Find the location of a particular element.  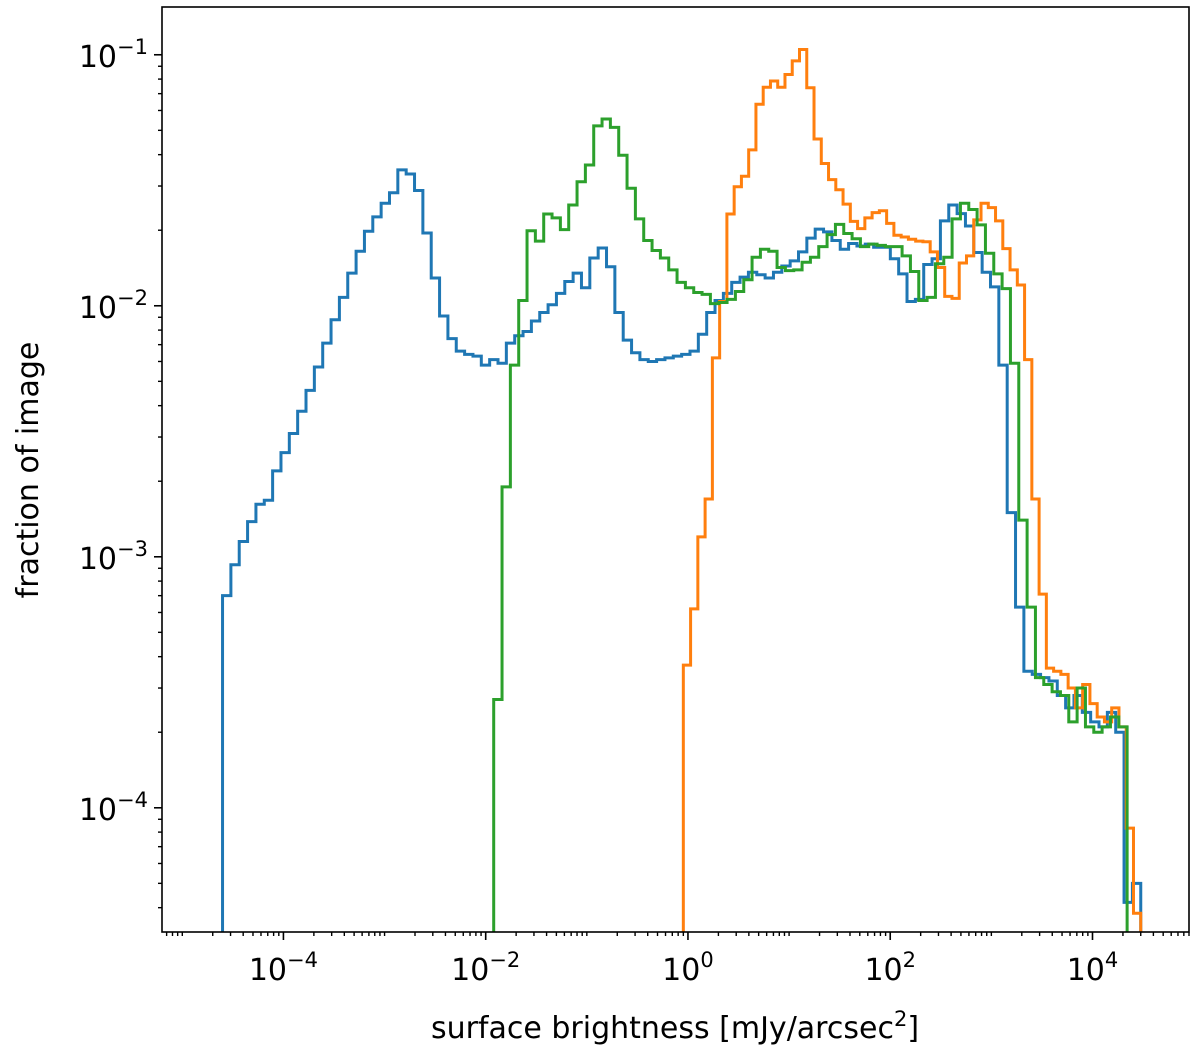

x-axis: 10⁻⁴ 10⁻² 10⁰ 10² 10⁴ is located at coordinates (677, 960).